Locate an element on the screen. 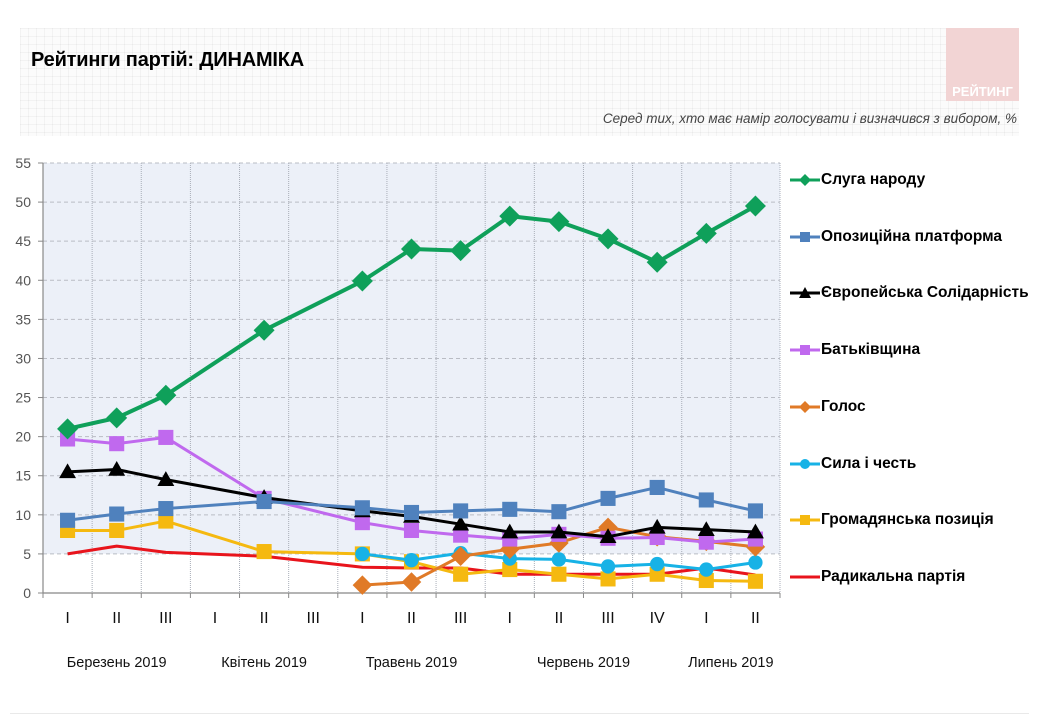 This screenshot has height=720, width=1039. legend-item: Європейська Солідарність is located at coordinates (909, 293).